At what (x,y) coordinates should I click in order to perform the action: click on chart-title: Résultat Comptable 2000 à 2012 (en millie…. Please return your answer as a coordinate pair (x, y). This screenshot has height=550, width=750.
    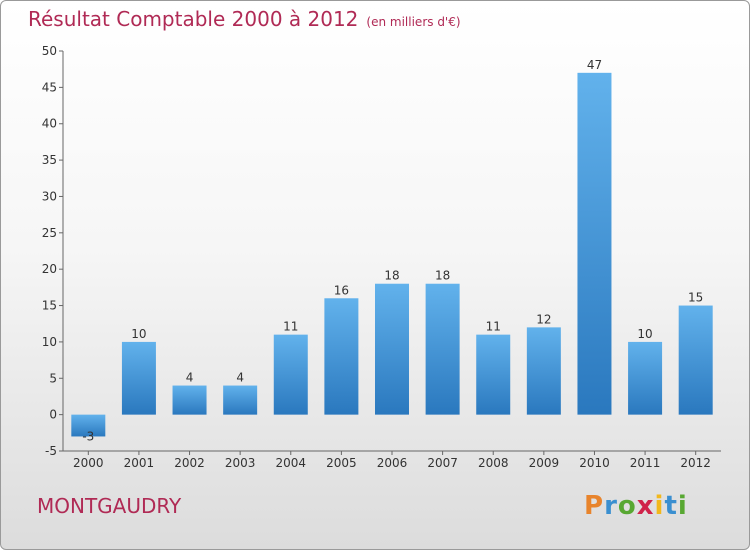
    Looking at the image, I should click on (244, 19).